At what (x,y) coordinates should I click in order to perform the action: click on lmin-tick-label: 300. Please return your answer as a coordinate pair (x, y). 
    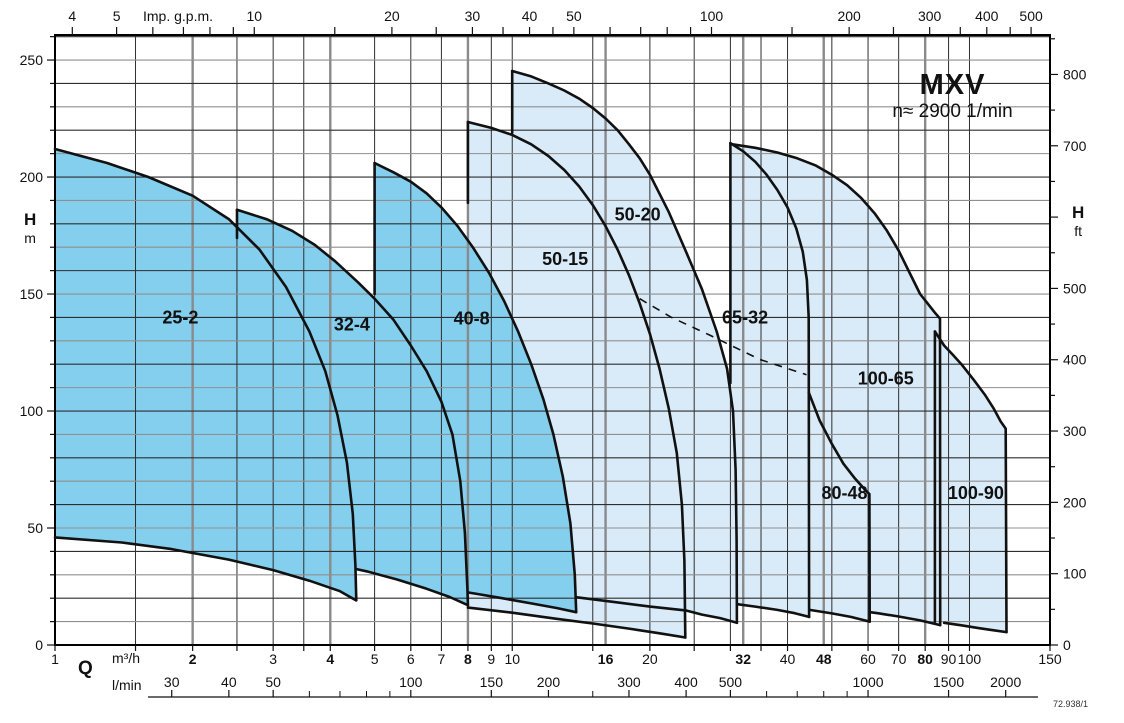
    Looking at the image, I should click on (629, 682).